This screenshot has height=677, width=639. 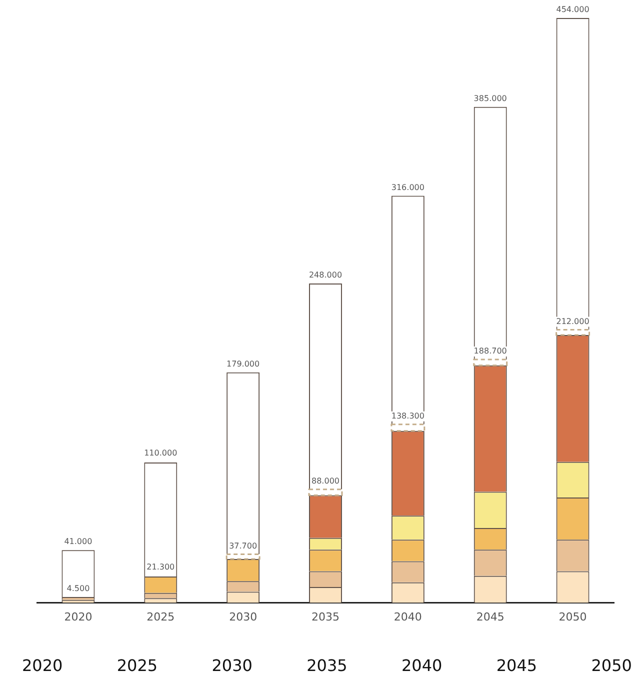 I want to click on annotation: 37.700, so click(x=243, y=545).